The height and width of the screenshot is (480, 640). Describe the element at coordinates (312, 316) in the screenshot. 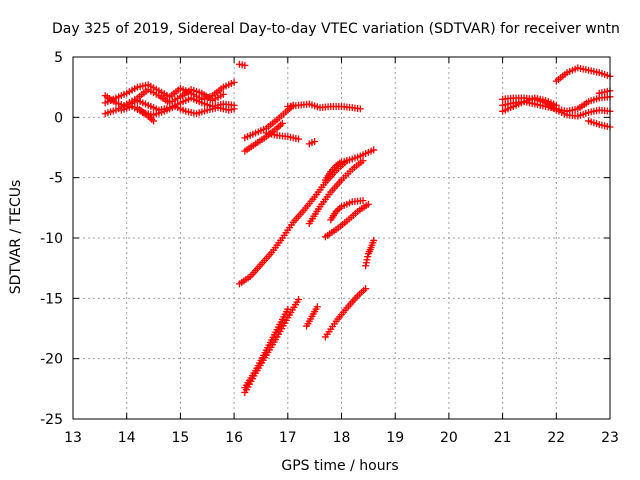

I see `series-arc-t` at that location.